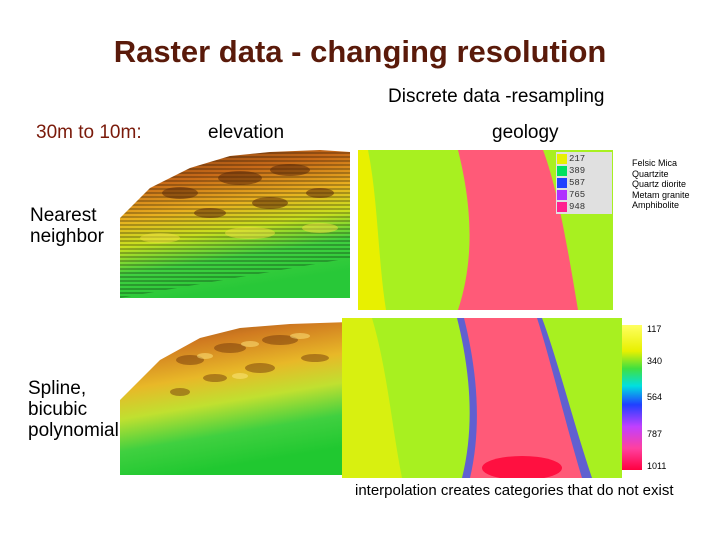 The width and height of the screenshot is (720, 540). I want to click on legend-label-quartzite: Quartzite, so click(650, 173).